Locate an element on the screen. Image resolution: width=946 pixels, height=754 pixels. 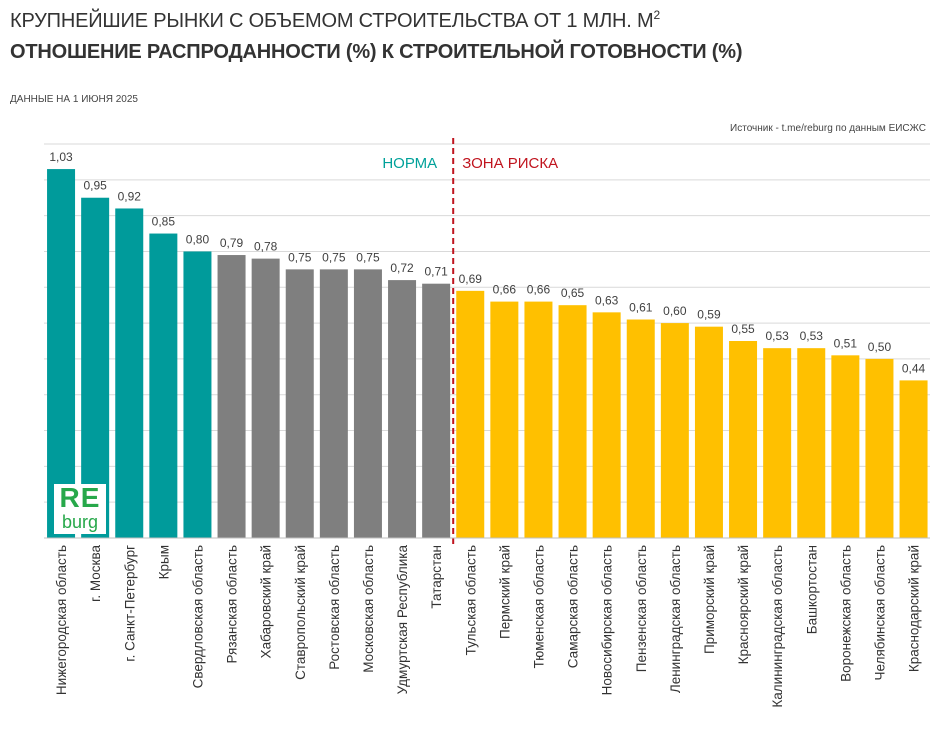
value-label: 0,61 is located at coordinates (641, 308).